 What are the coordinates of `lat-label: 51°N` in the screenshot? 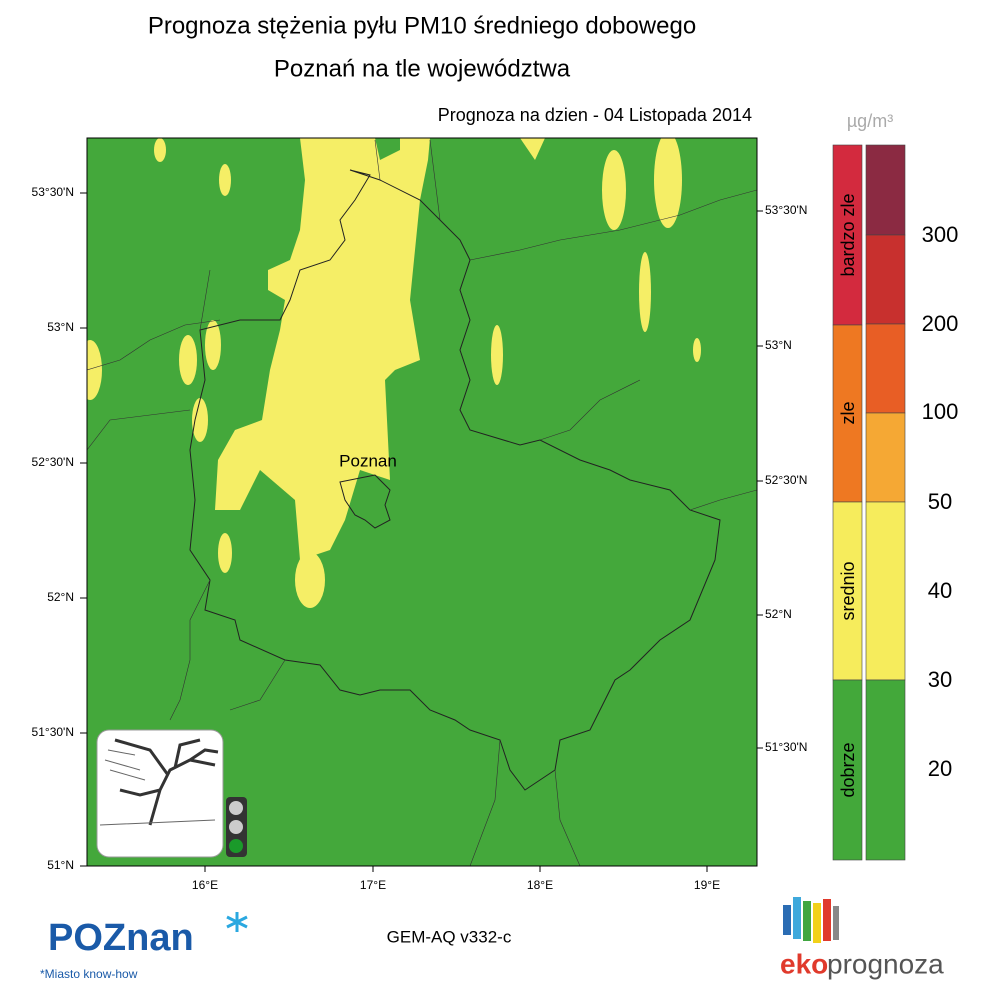 It's located at (60, 865).